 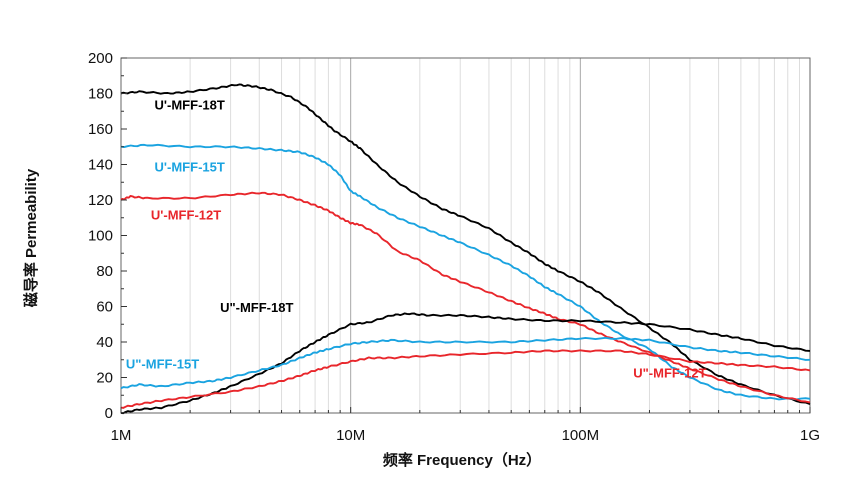 I want to click on x-tick-label: 1G, so click(x=810, y=435).